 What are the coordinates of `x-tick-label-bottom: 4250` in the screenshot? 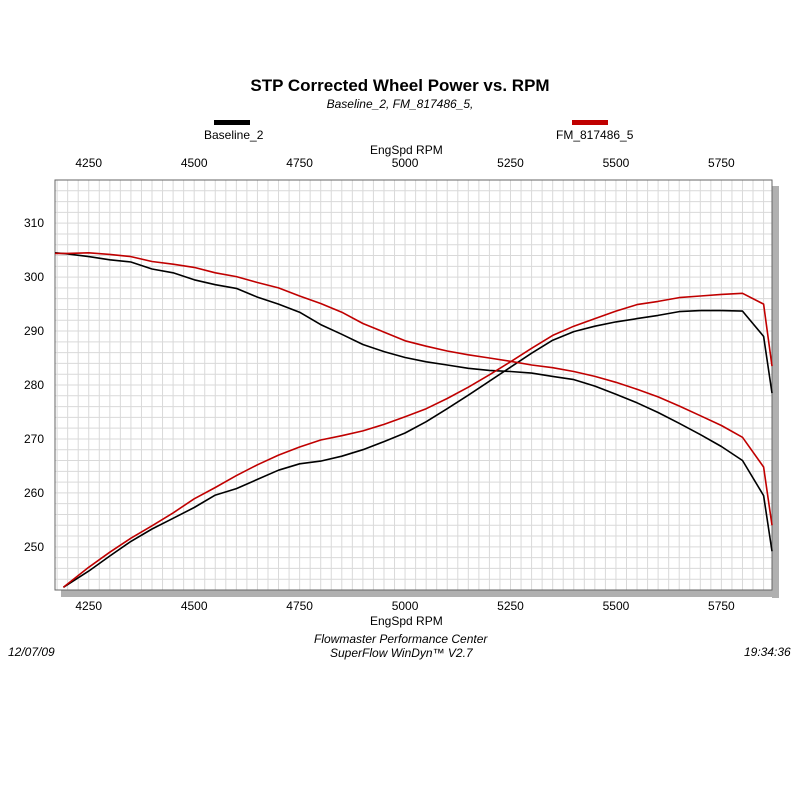 It's located at (88, 606).